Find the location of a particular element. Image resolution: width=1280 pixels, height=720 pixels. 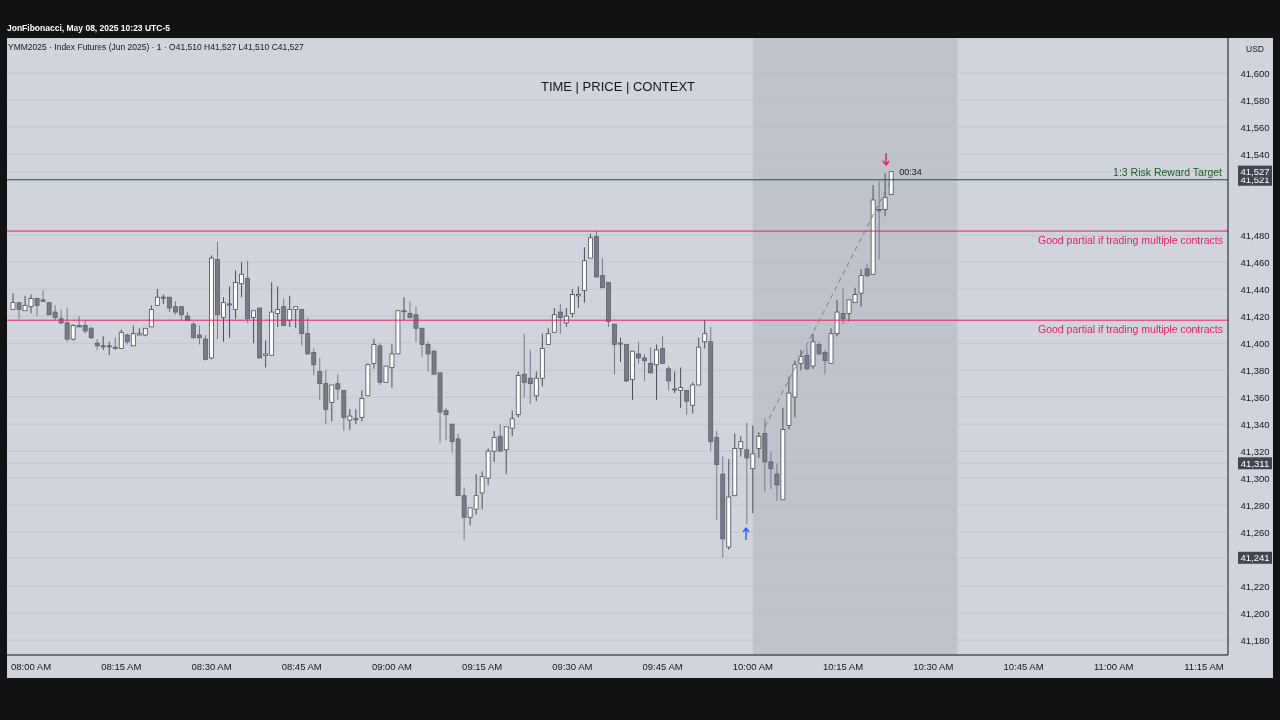

y-tick-label: 41,580 is located at coordinates (1255, 100).